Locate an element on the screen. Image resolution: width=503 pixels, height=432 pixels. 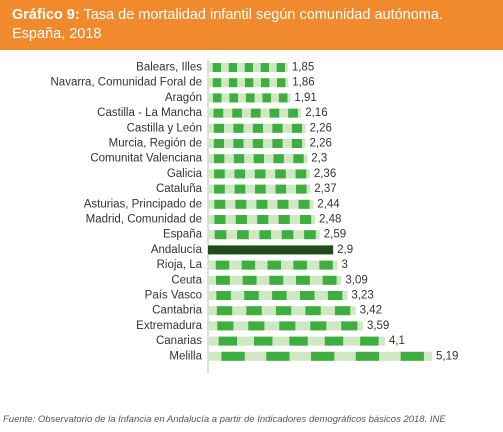
category-label: Aragón is located at coordinates (183, 98).